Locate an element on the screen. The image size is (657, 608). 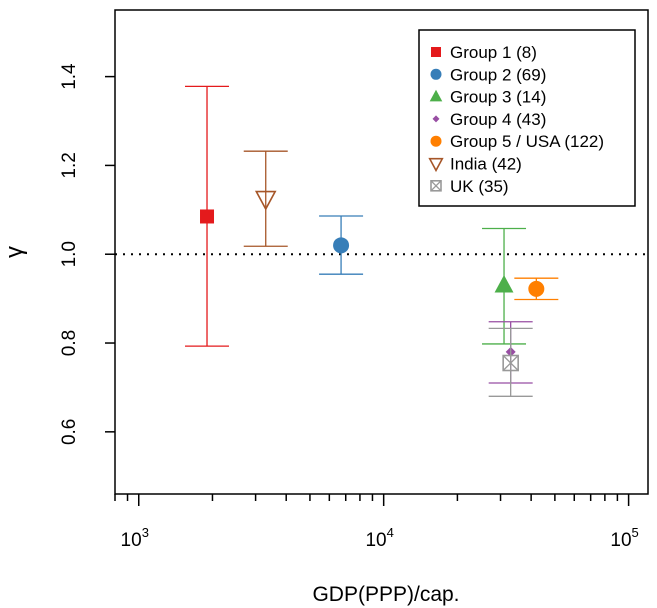
legend-box is located at coordinates (527, 118).